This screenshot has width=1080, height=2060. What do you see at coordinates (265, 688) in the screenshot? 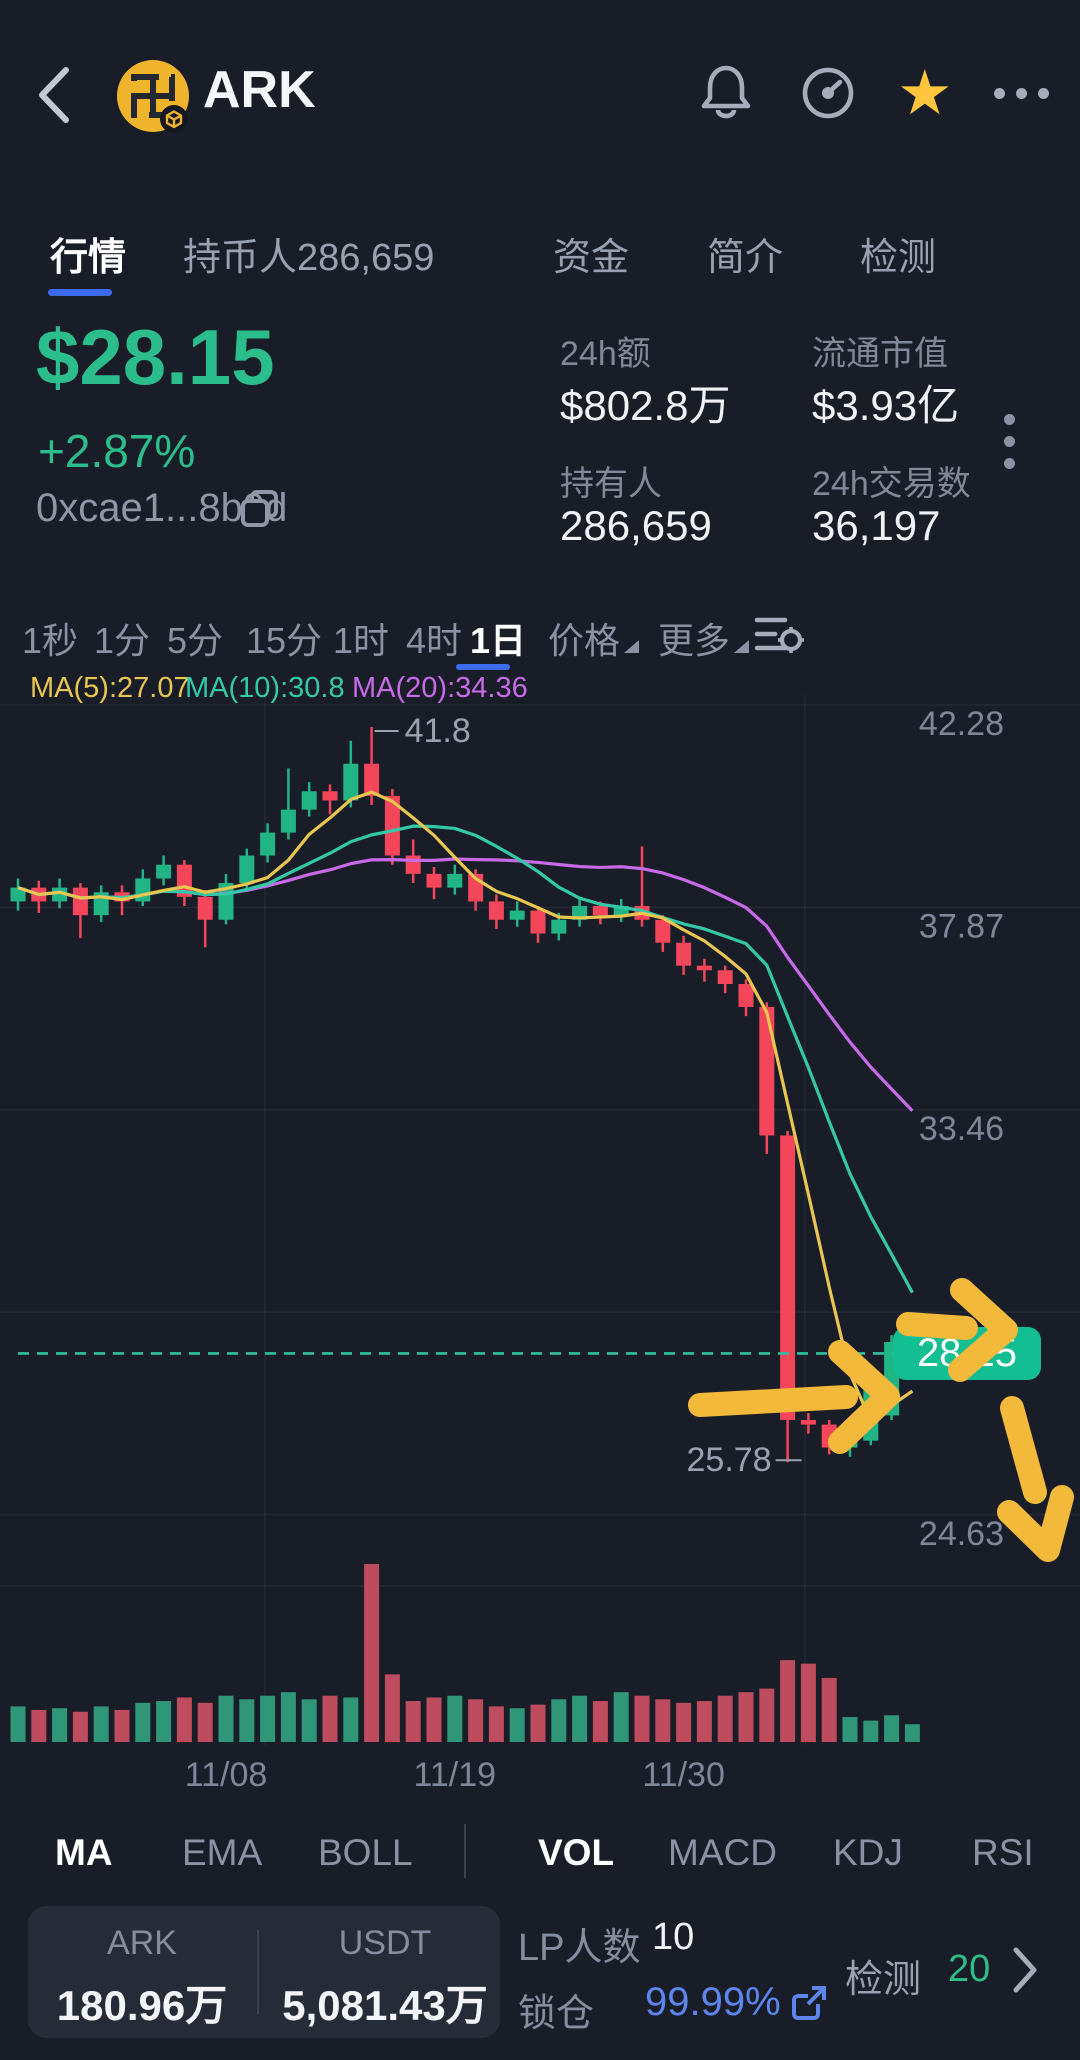
I see `ma10-label: MA(10):30.8` at bounding box center [265, 688].